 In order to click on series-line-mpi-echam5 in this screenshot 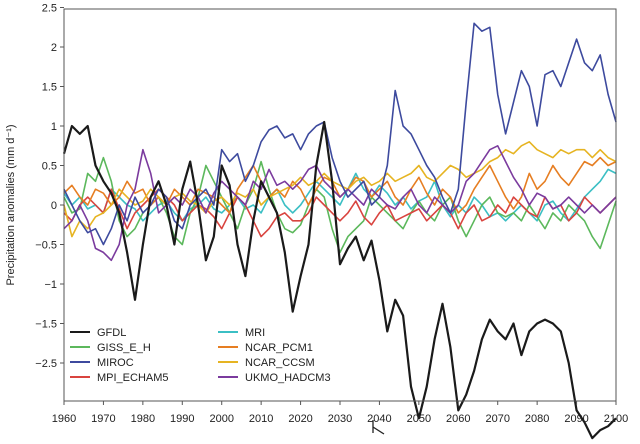, I will do `click(340, 213)`.